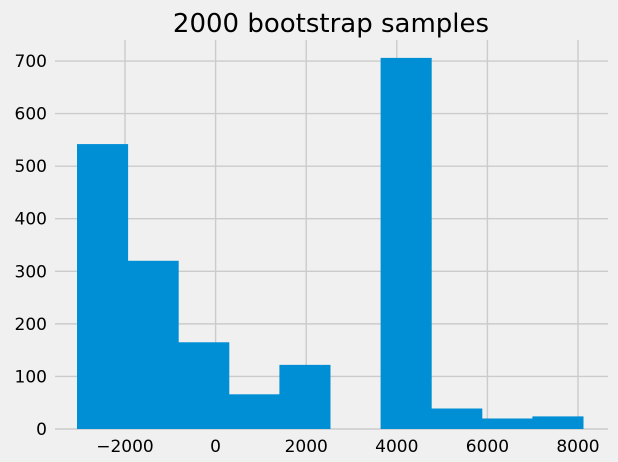 This screenshot has width=618, height=462. What do you see at coordinates (215, 447) in the screenshot?
I see `x-tick-label: 0` at bounding box center [215, 447].